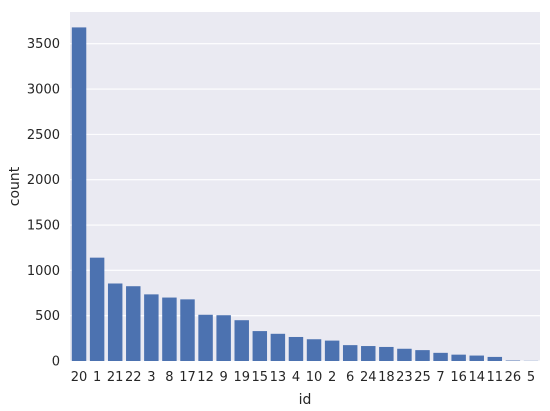 This screenshot has width=550, height=411. Describe the element at coordinates (43, 271) in the screenshot. I see `y-tick-label: 1000` at that location.